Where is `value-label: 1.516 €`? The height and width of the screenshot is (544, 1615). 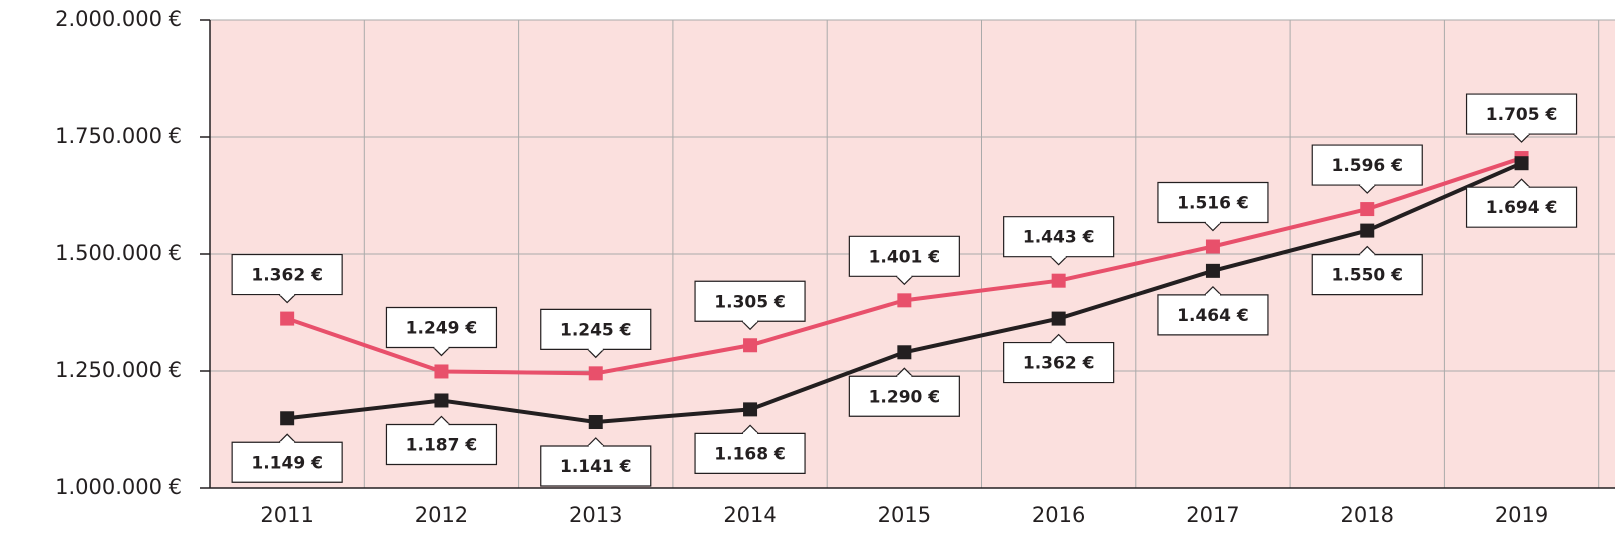 value-label: 1.516 € is located at coordinates (1213, 204).